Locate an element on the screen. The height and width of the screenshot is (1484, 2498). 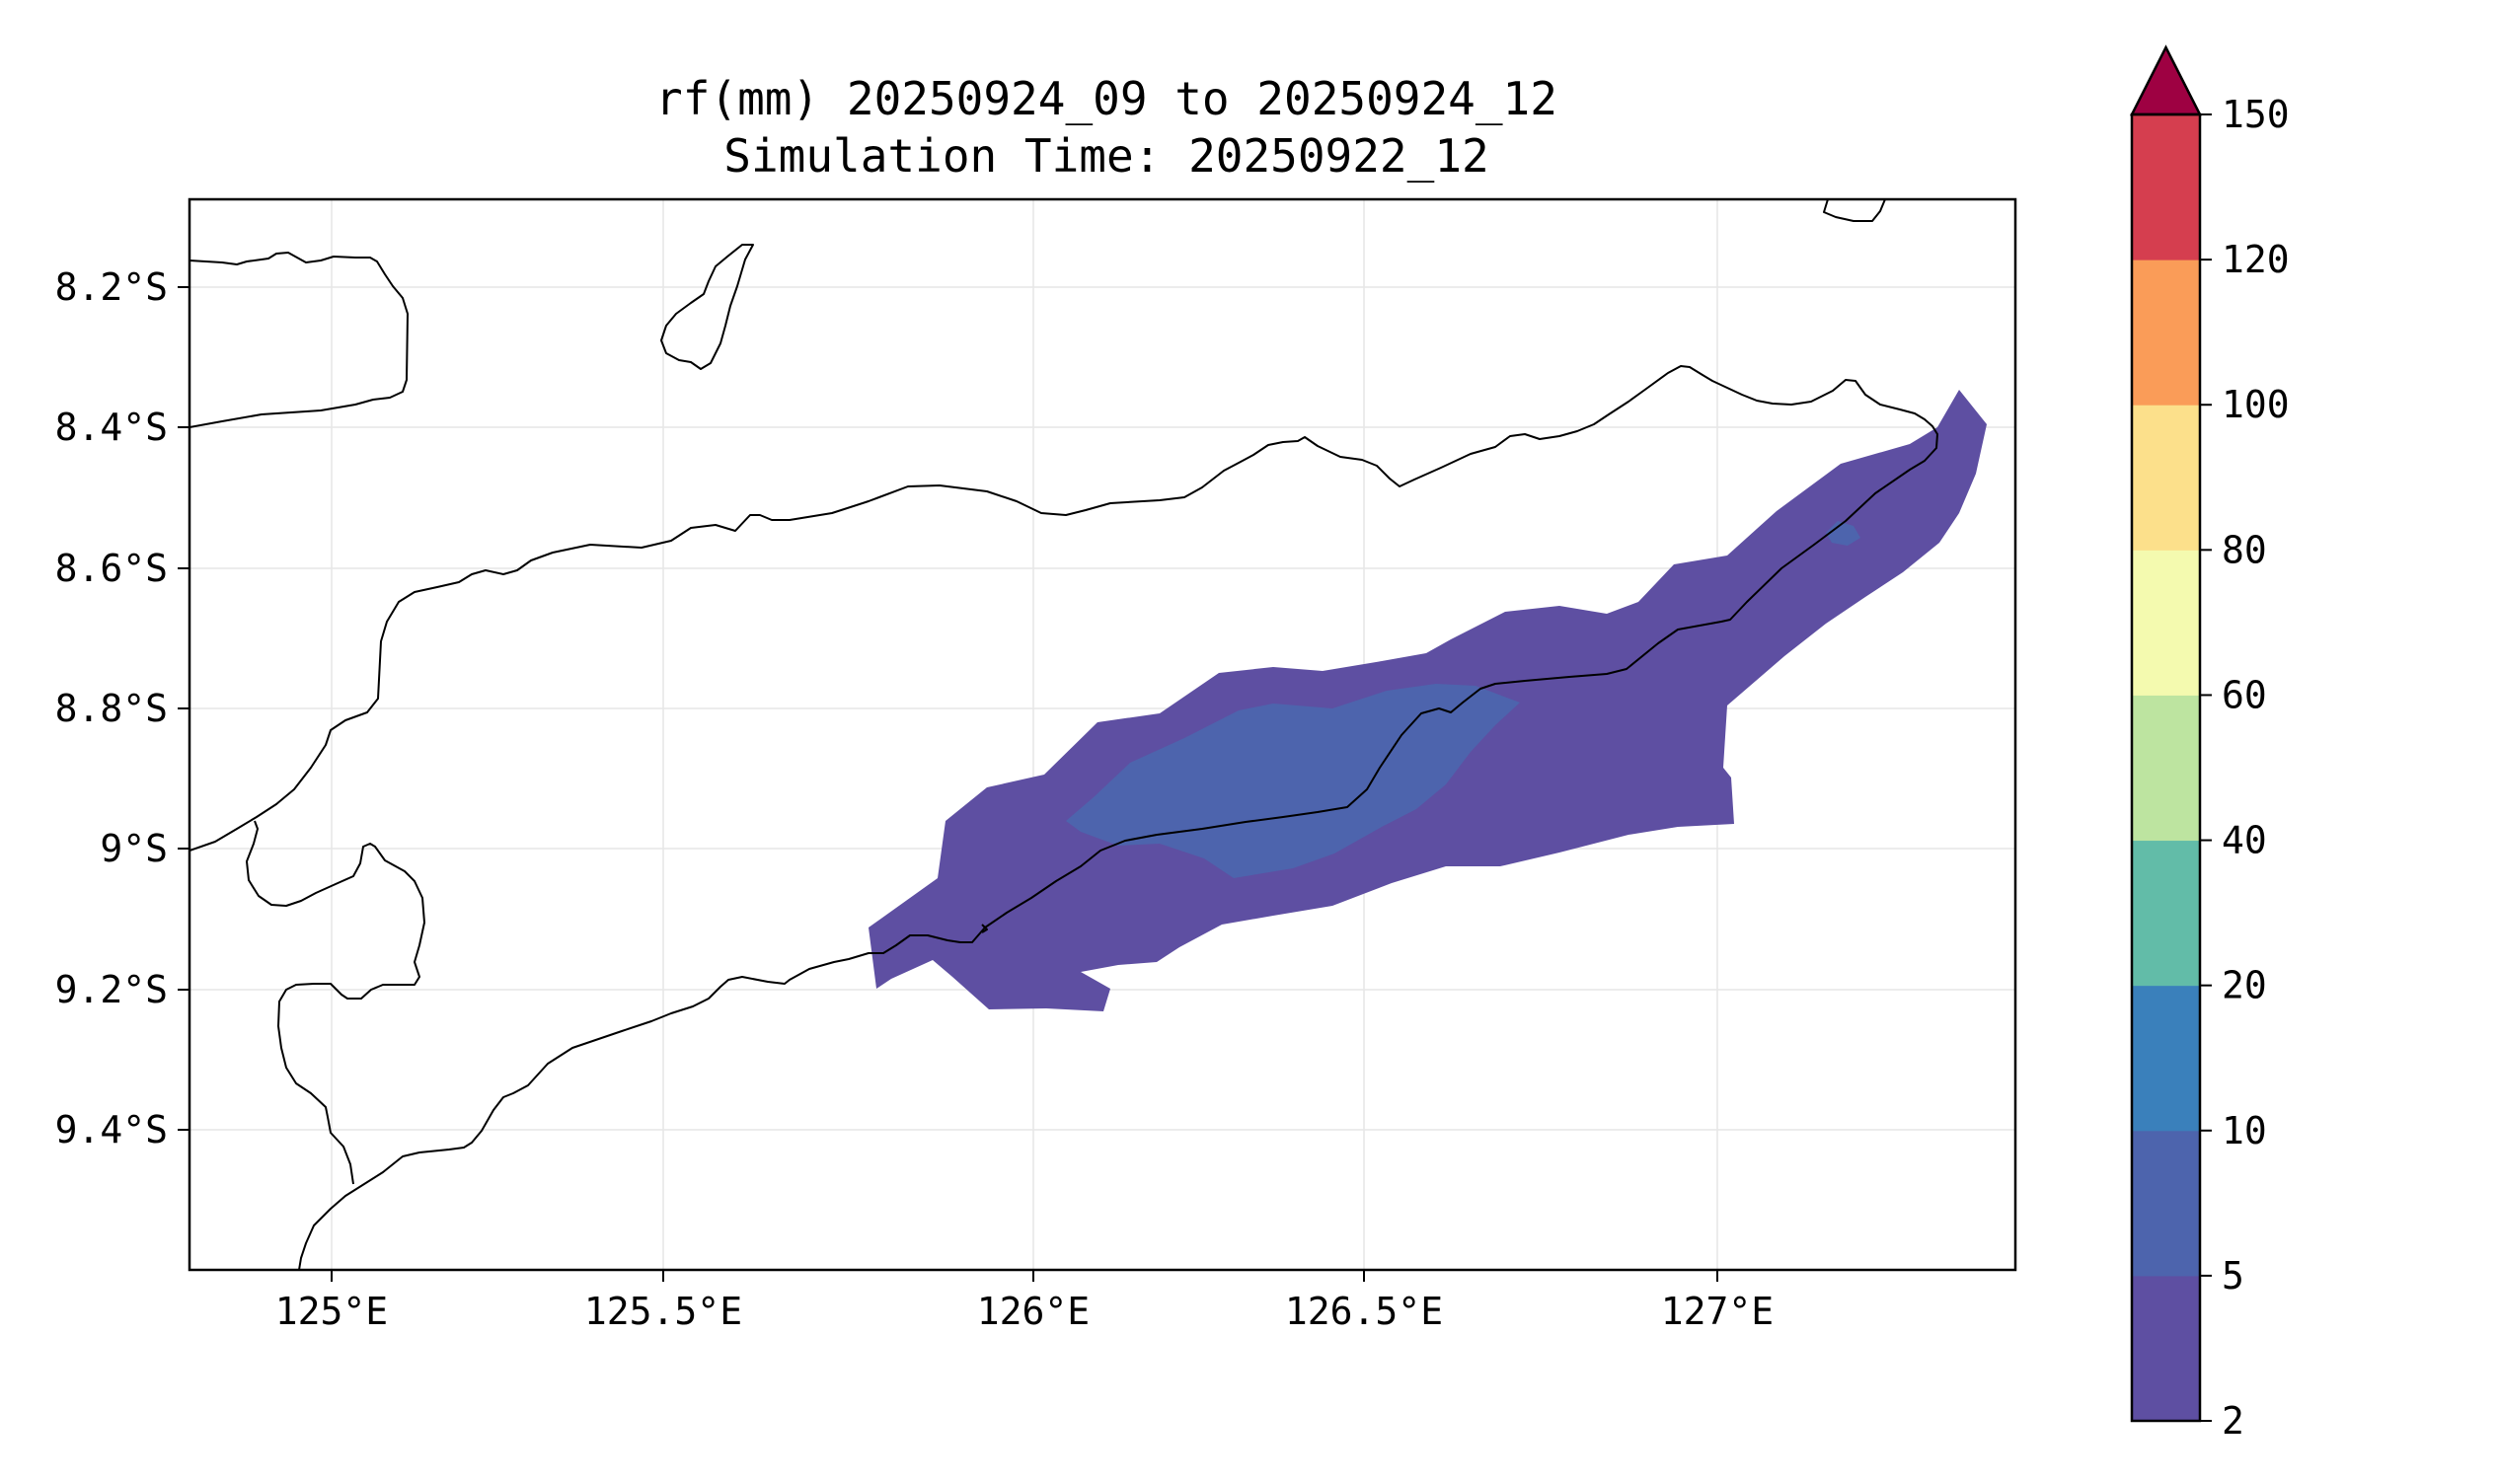
title-line-1: rf(mm) 20250924_09 to 20250924_12 is located at coordinates (1106, 98).